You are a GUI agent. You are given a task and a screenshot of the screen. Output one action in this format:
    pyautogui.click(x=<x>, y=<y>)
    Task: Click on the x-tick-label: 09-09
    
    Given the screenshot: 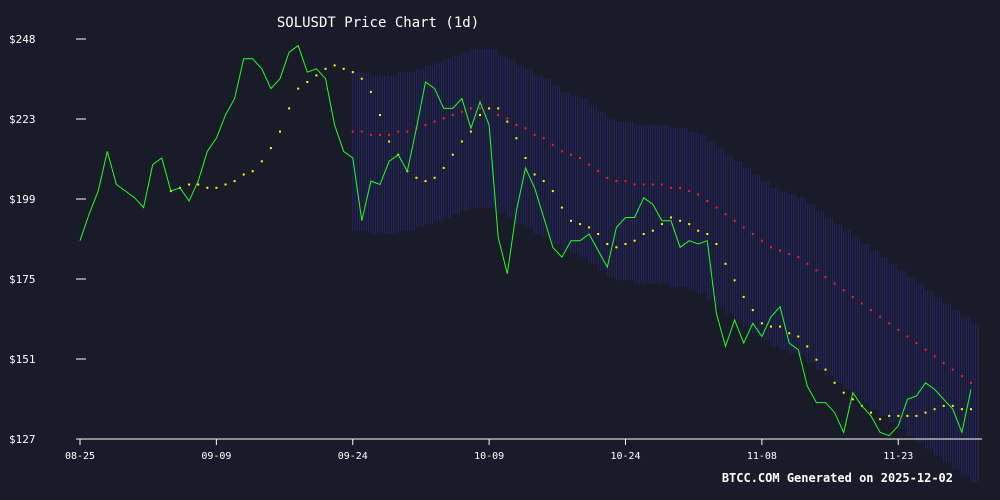 What is the action you would take?
    pyautogui.click(x=216, y=456)
    